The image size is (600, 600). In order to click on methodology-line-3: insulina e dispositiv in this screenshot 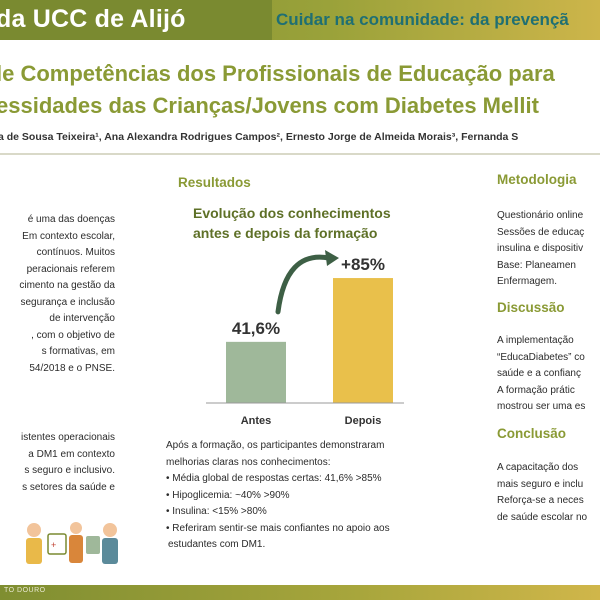, I will do `click(540, 248)`.